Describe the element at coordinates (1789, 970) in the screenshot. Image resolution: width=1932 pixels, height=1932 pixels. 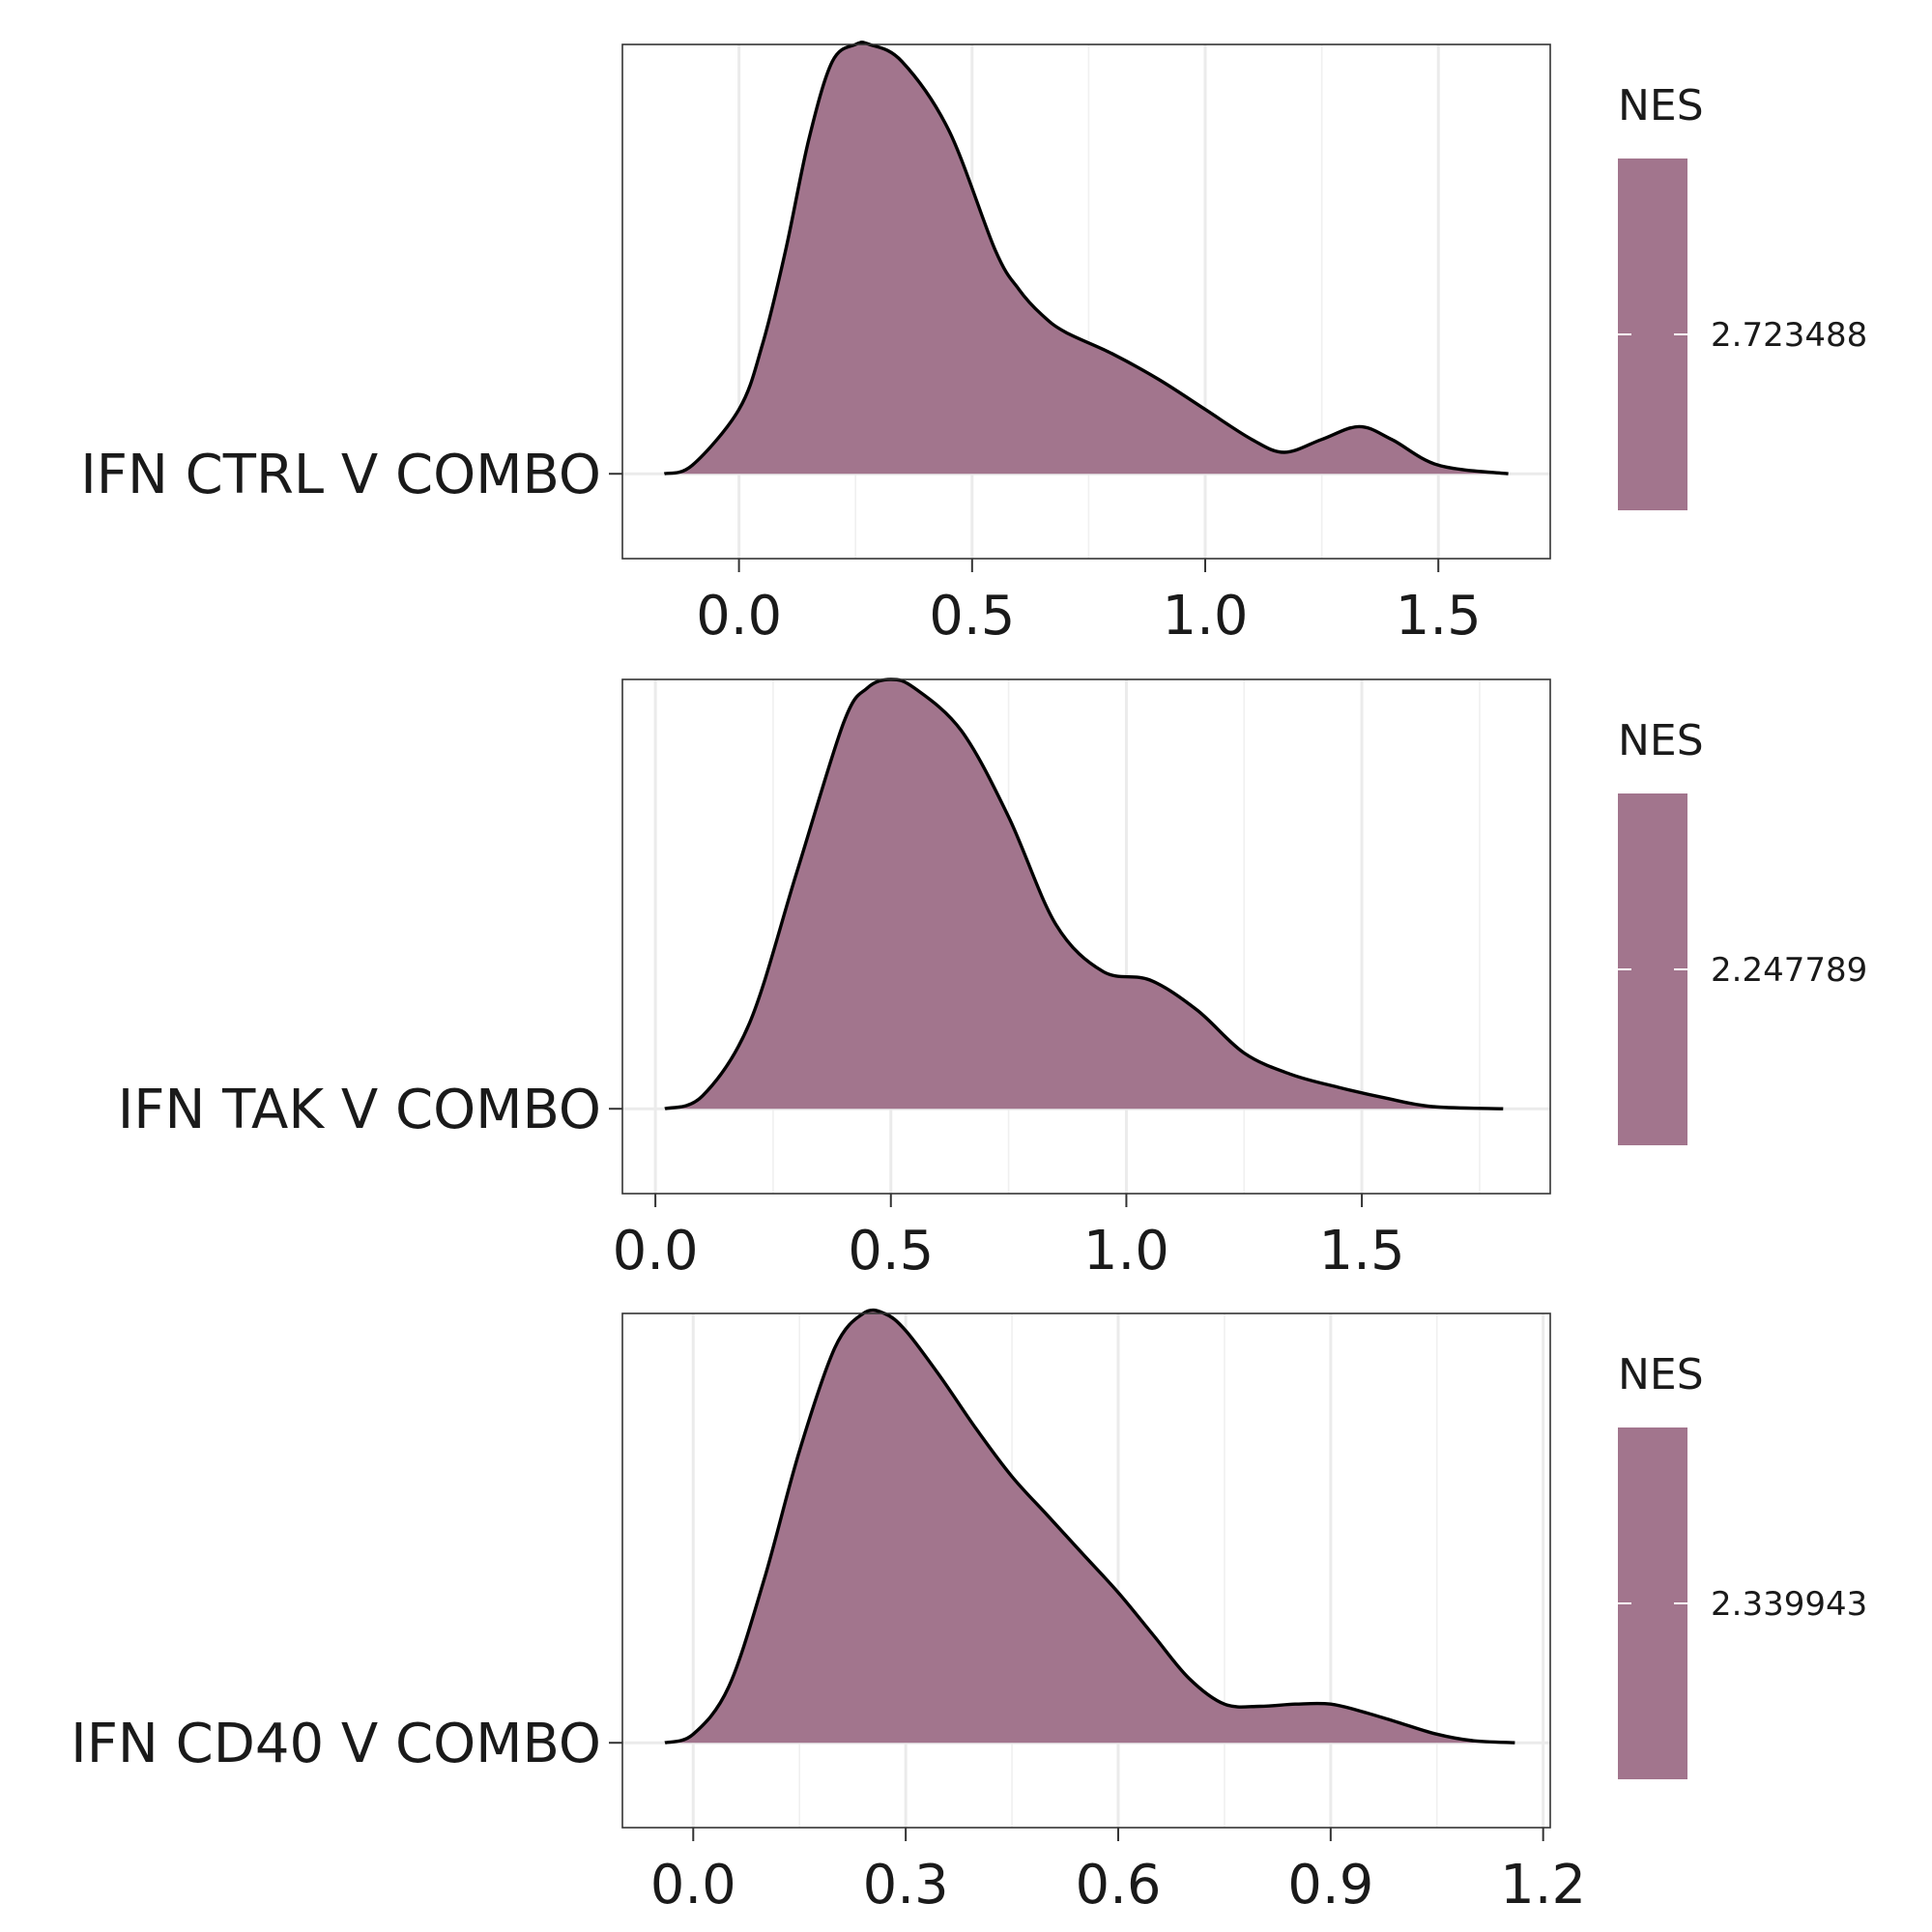
I see `legend-value: 2.247789` at that location.